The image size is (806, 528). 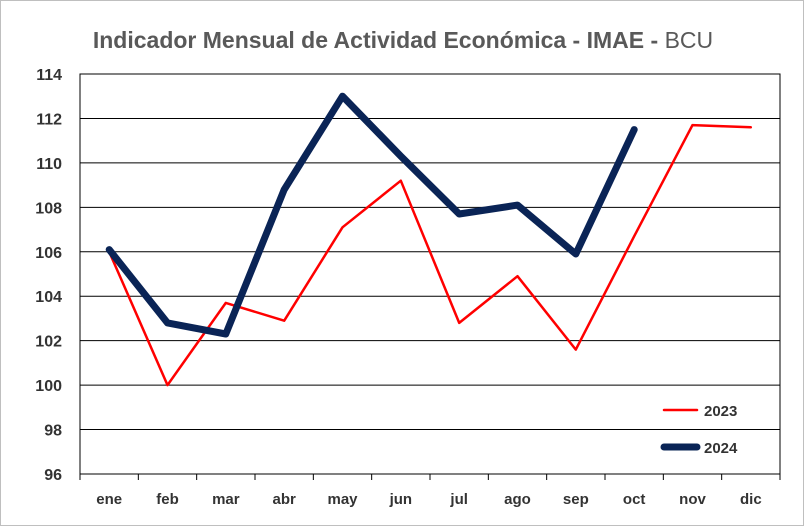 I want to click on x-tick-label: may, so click(x=342, y=499).